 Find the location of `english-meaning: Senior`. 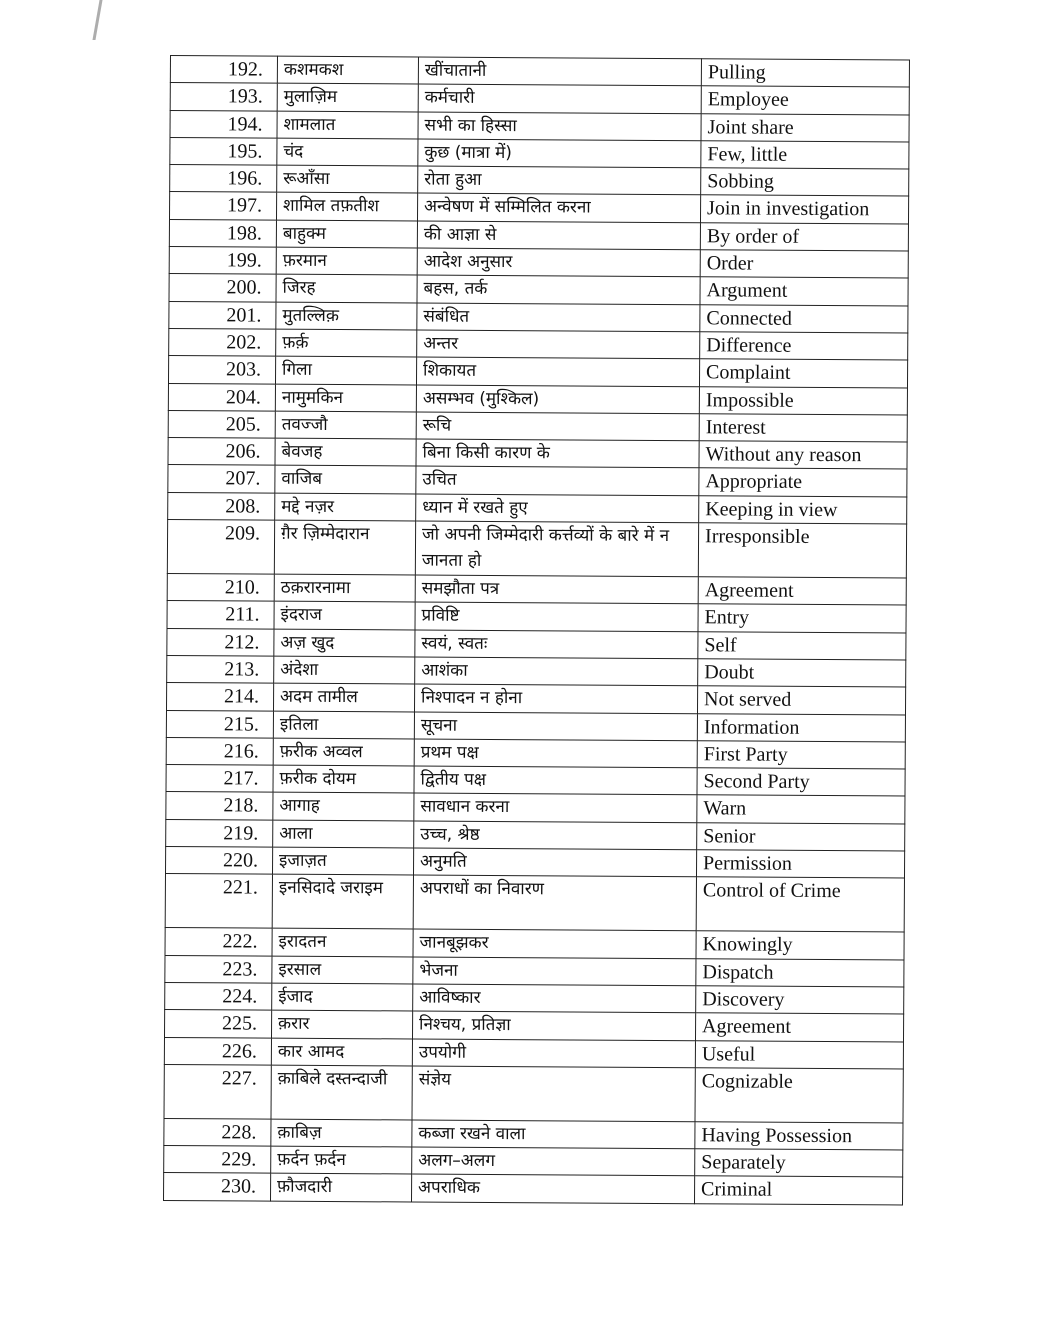

english-meaning: Senior is located at coordinates (800, 837).